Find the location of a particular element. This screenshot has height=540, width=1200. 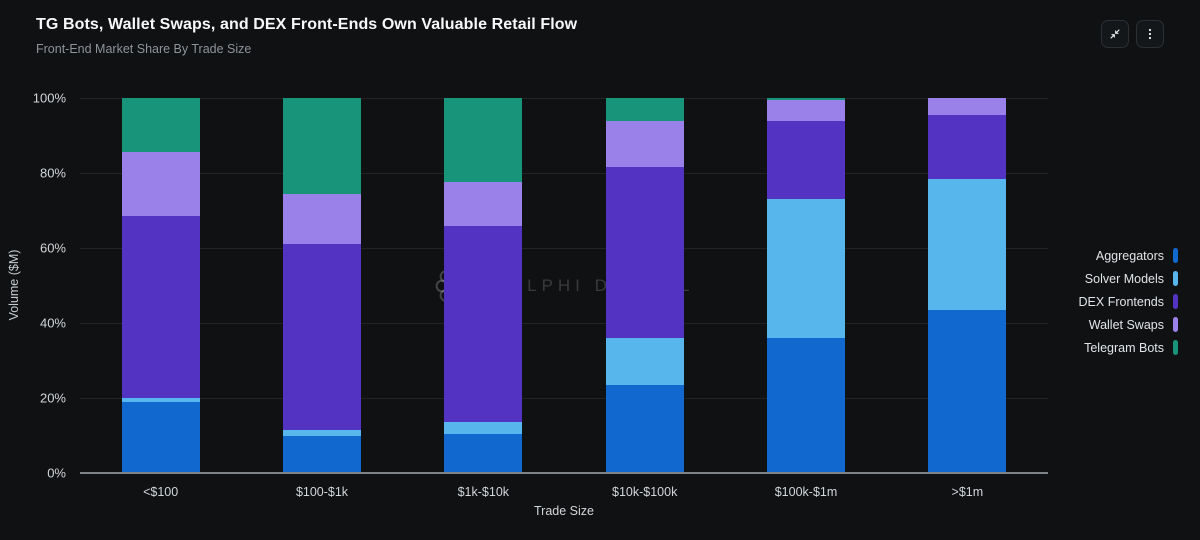

bar-$100-$1k is located at coordinates (322, 285).